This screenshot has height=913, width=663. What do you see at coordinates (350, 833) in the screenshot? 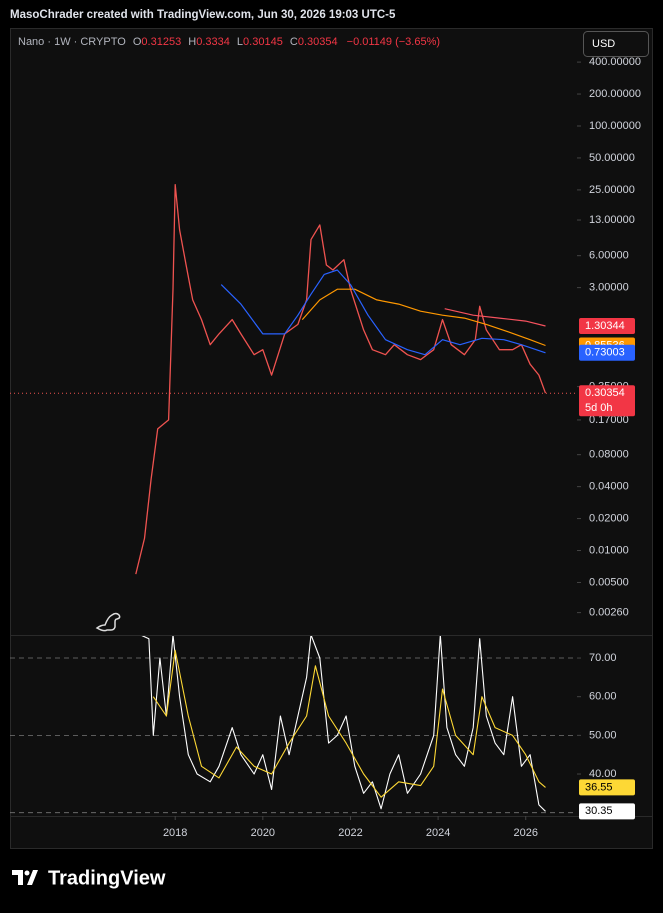
I see `x-tick-label: 2022` at bounding box center [350, 833].